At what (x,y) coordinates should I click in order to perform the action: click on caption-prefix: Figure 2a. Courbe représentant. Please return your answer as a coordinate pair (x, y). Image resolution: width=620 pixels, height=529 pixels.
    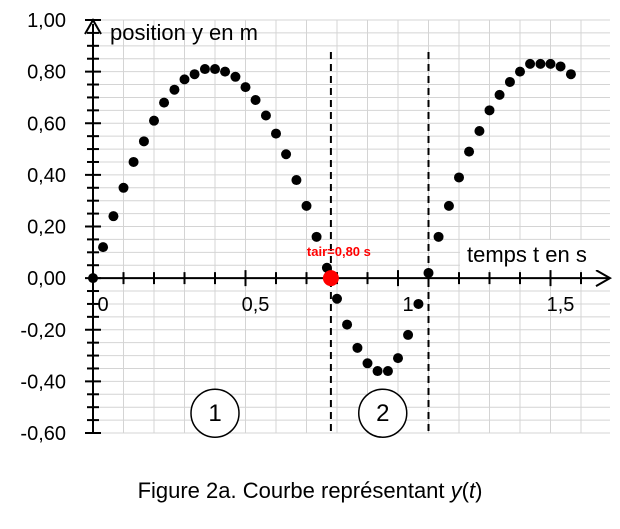
    Looking at the image, I should click on (294, 490).